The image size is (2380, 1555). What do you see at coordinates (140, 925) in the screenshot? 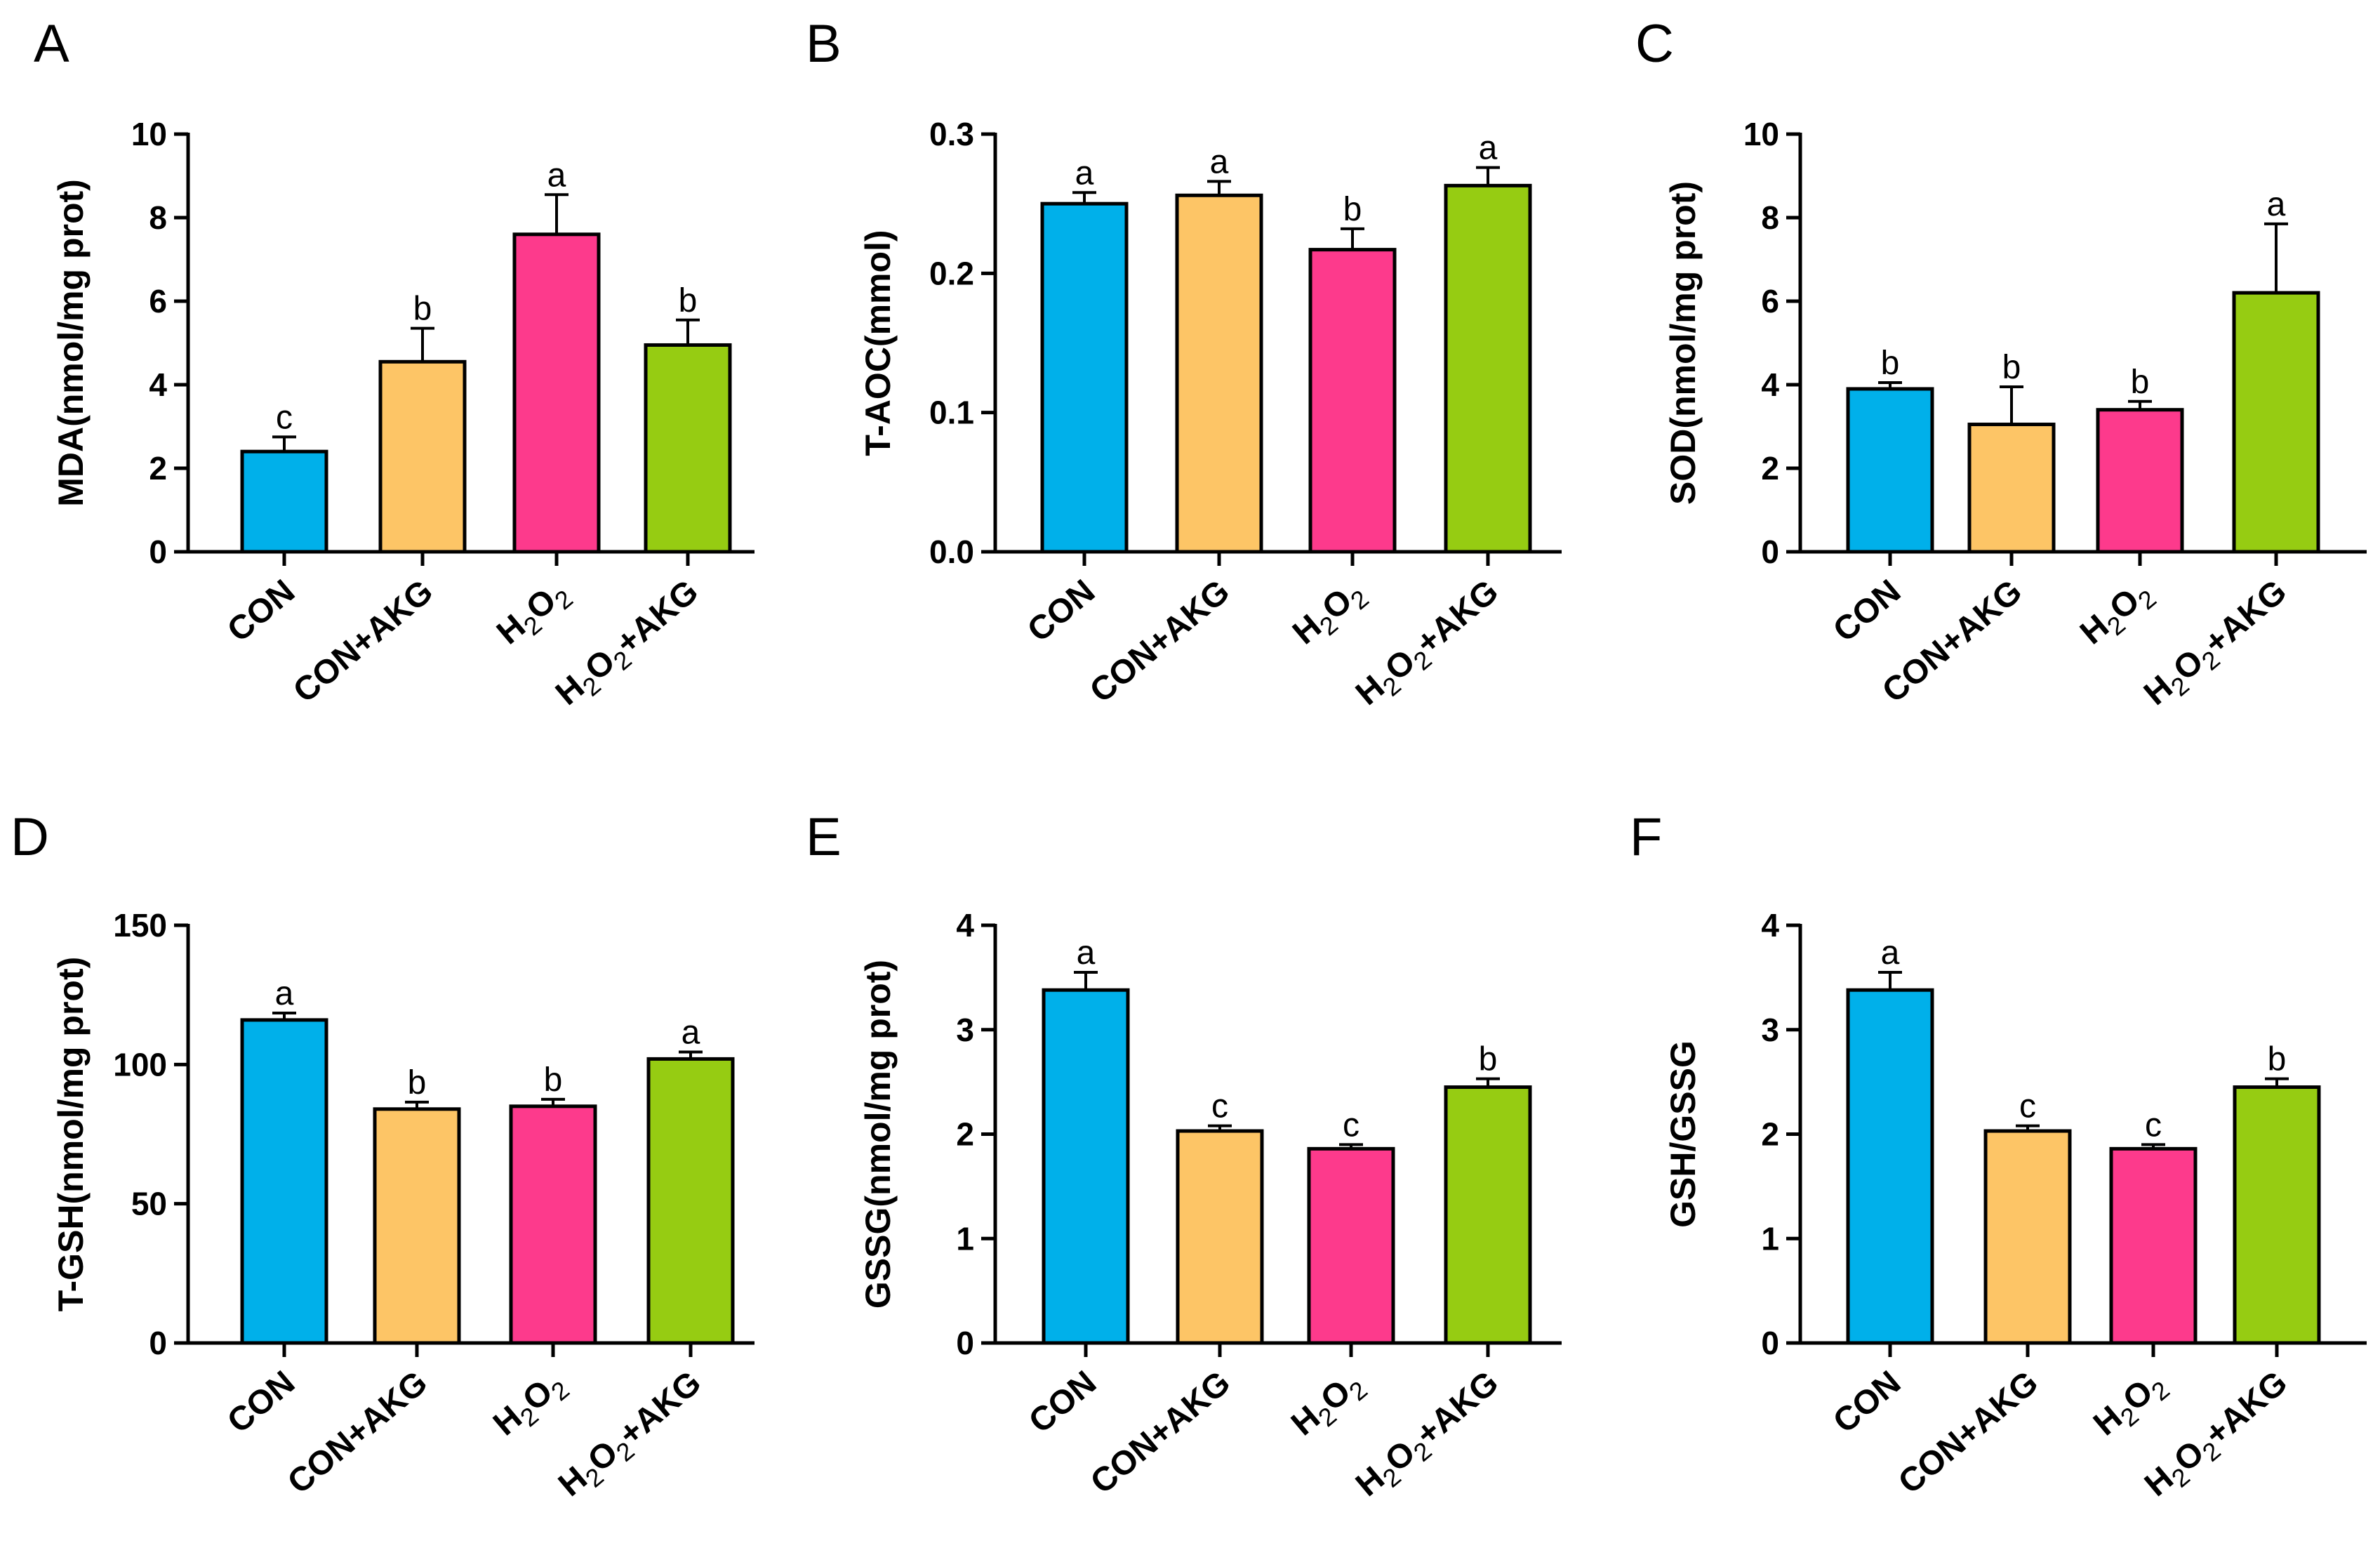
I see `y-tick-label: 150` at bounding box center [140, 925].